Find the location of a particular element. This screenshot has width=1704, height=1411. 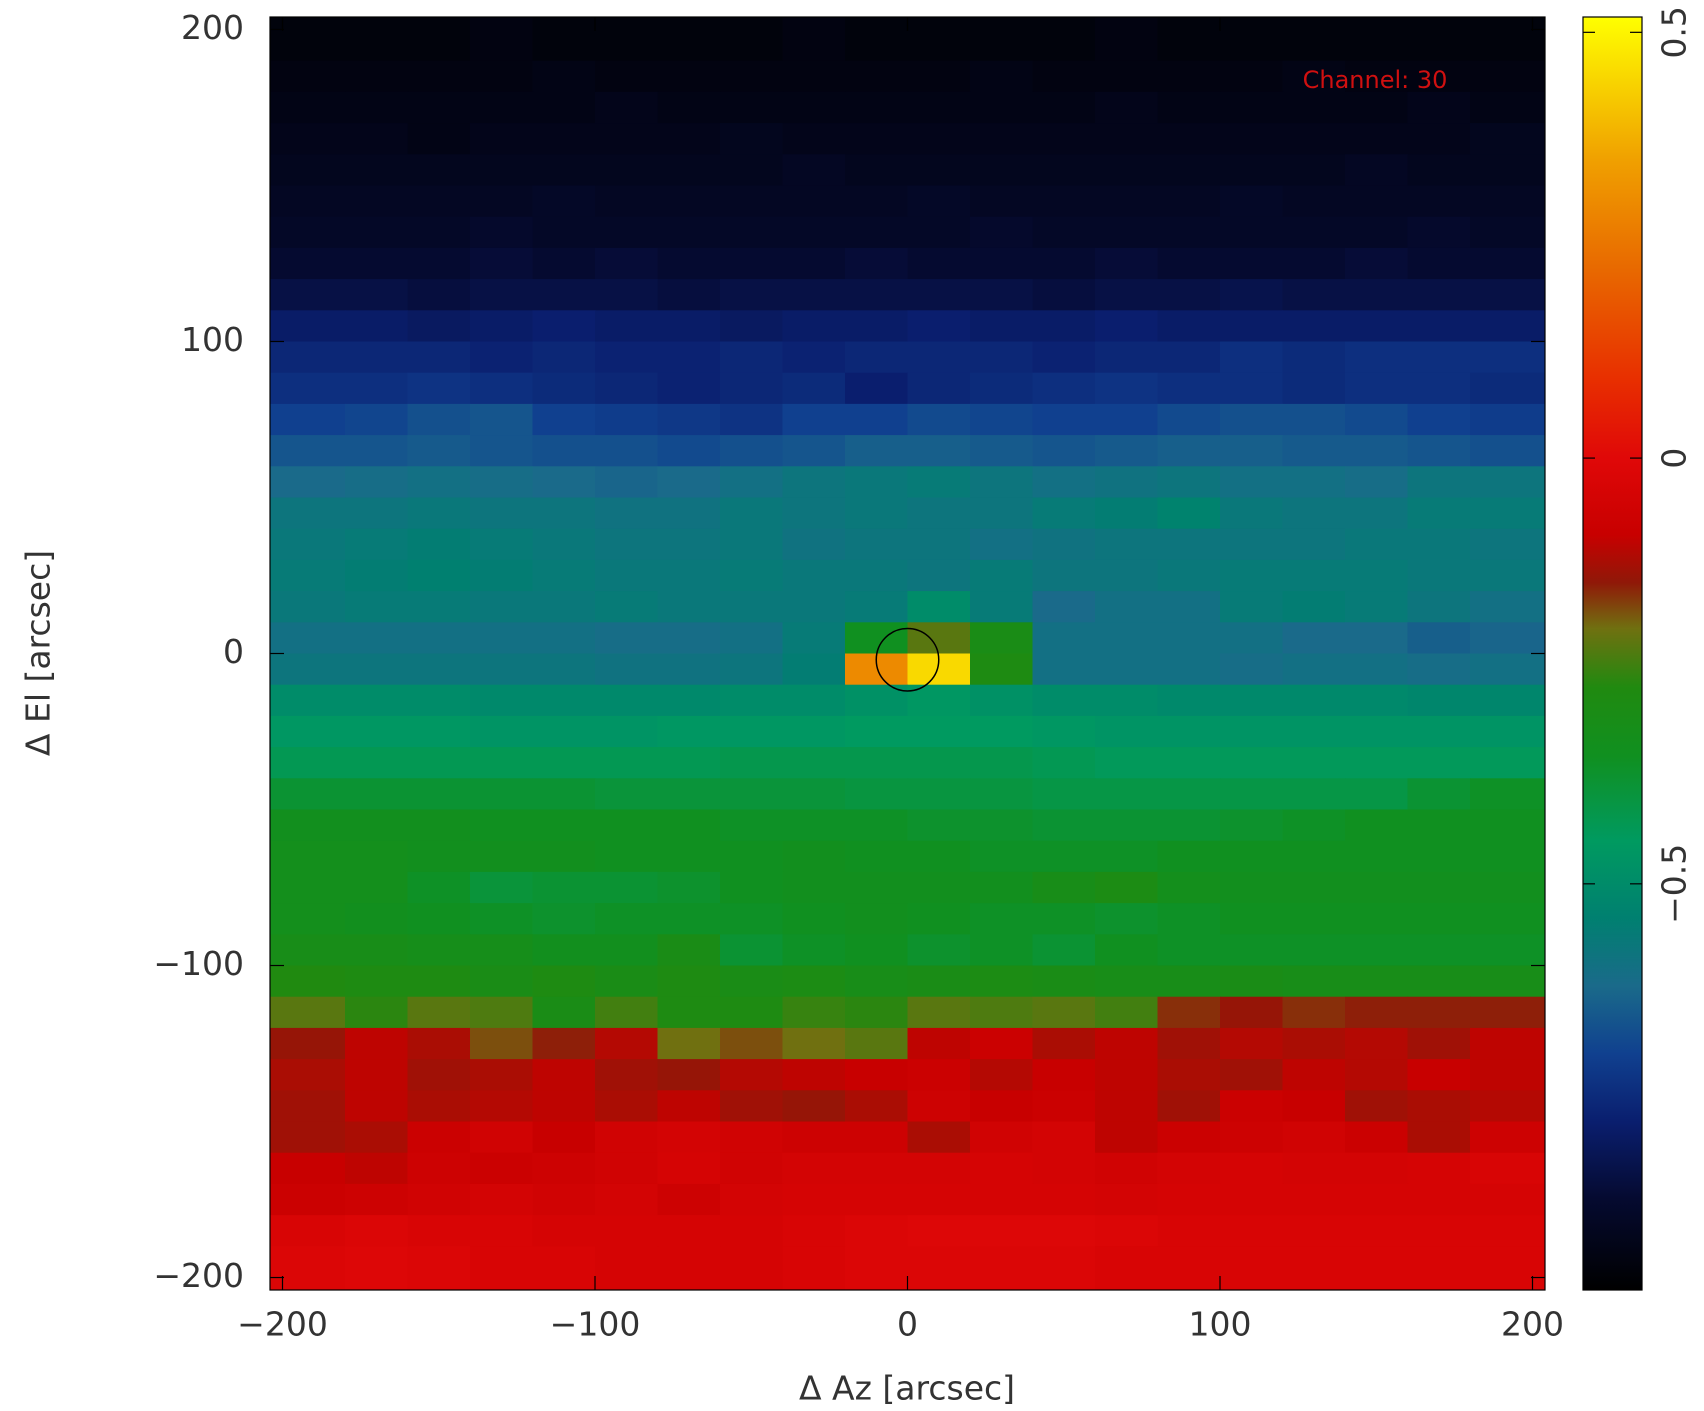

colorbar-tick-label: −0.5 is located at coordinates (1674, 884).